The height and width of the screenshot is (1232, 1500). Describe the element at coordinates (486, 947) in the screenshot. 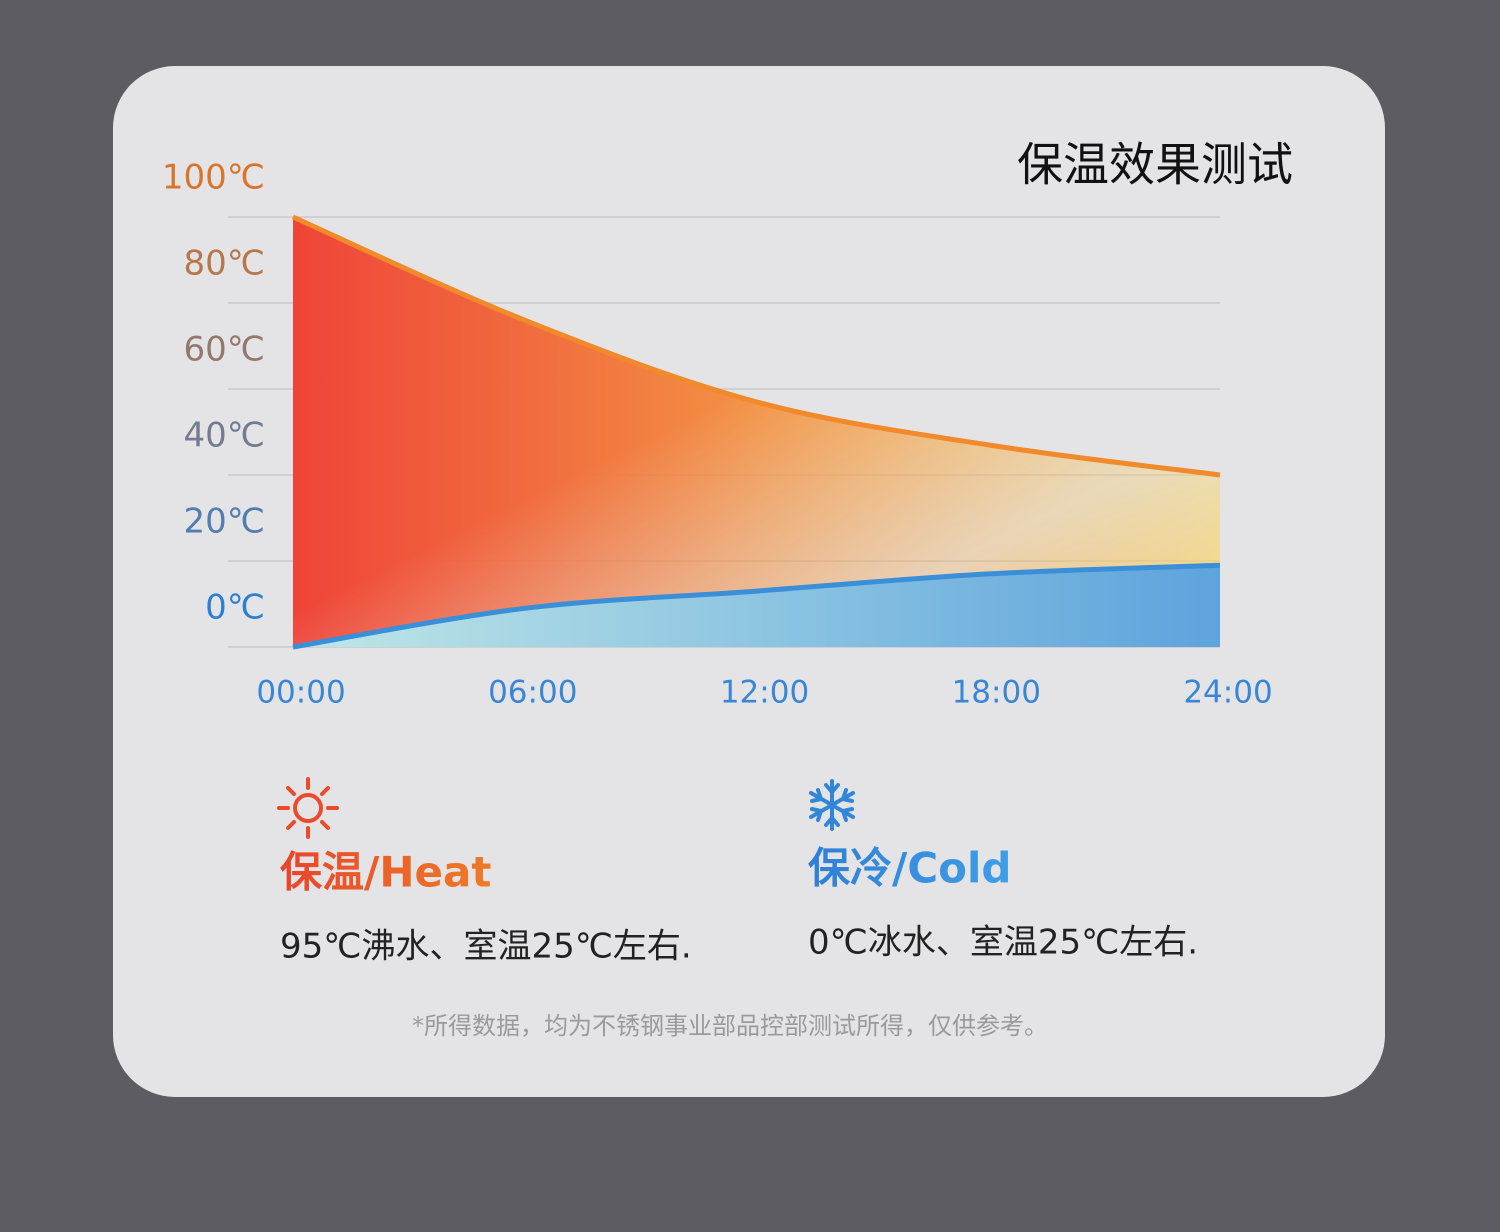

I see `legend-heat-desc: 95℃沸水、室温25℃左右.` at that location.